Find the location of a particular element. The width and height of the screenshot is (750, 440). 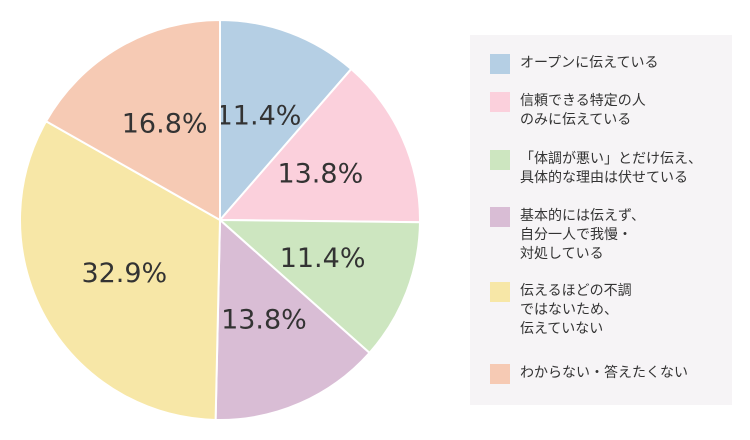

legend-label: 基本的には伝えず、 自分一人で我慢・ 対処している is located at coordinates (583, 235).